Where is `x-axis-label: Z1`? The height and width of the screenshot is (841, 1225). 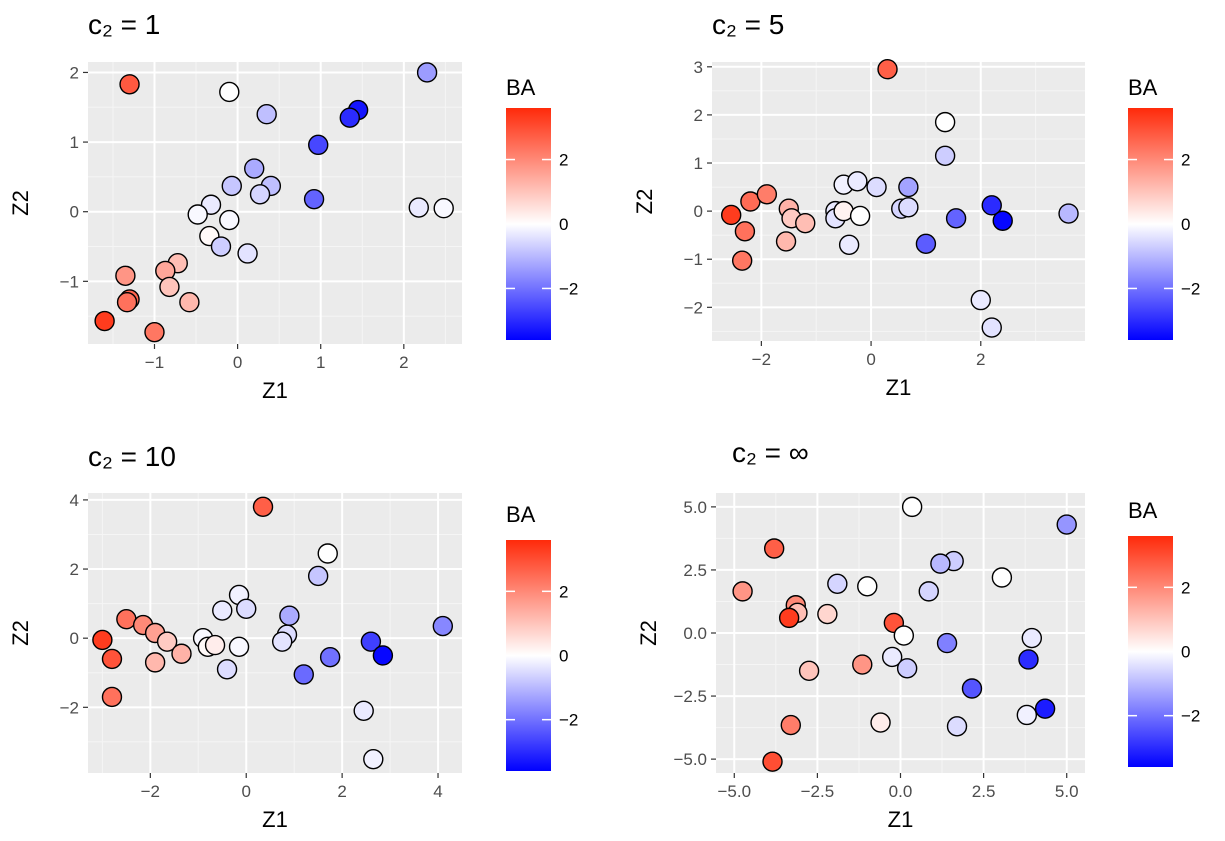
x-axis-label: Z1 is located at coordinates (899, 387).